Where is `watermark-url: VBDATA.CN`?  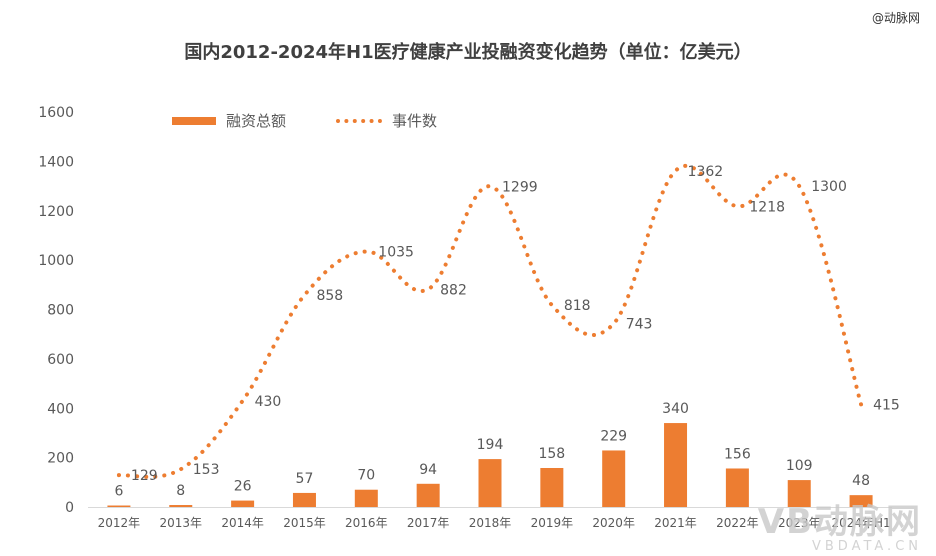
watermark-url: VBDATA.CN is located at coordinates (866, 546).